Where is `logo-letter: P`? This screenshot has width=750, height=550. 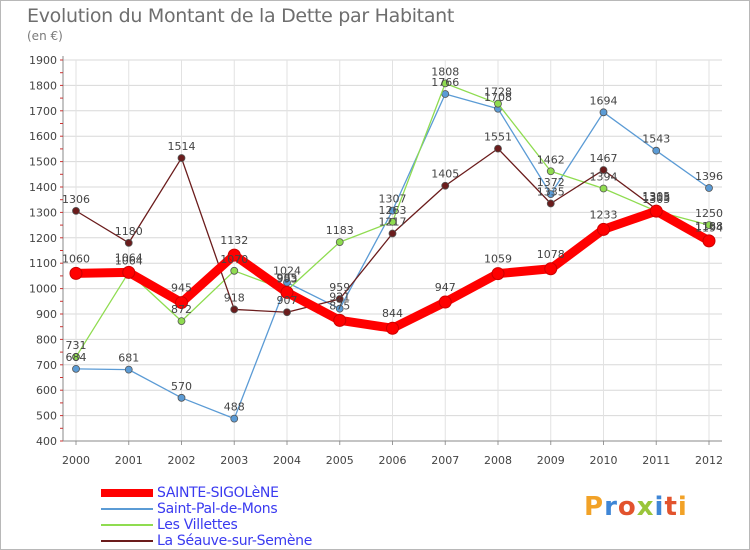
logo-letter: P is located at coordinates (594, 507).